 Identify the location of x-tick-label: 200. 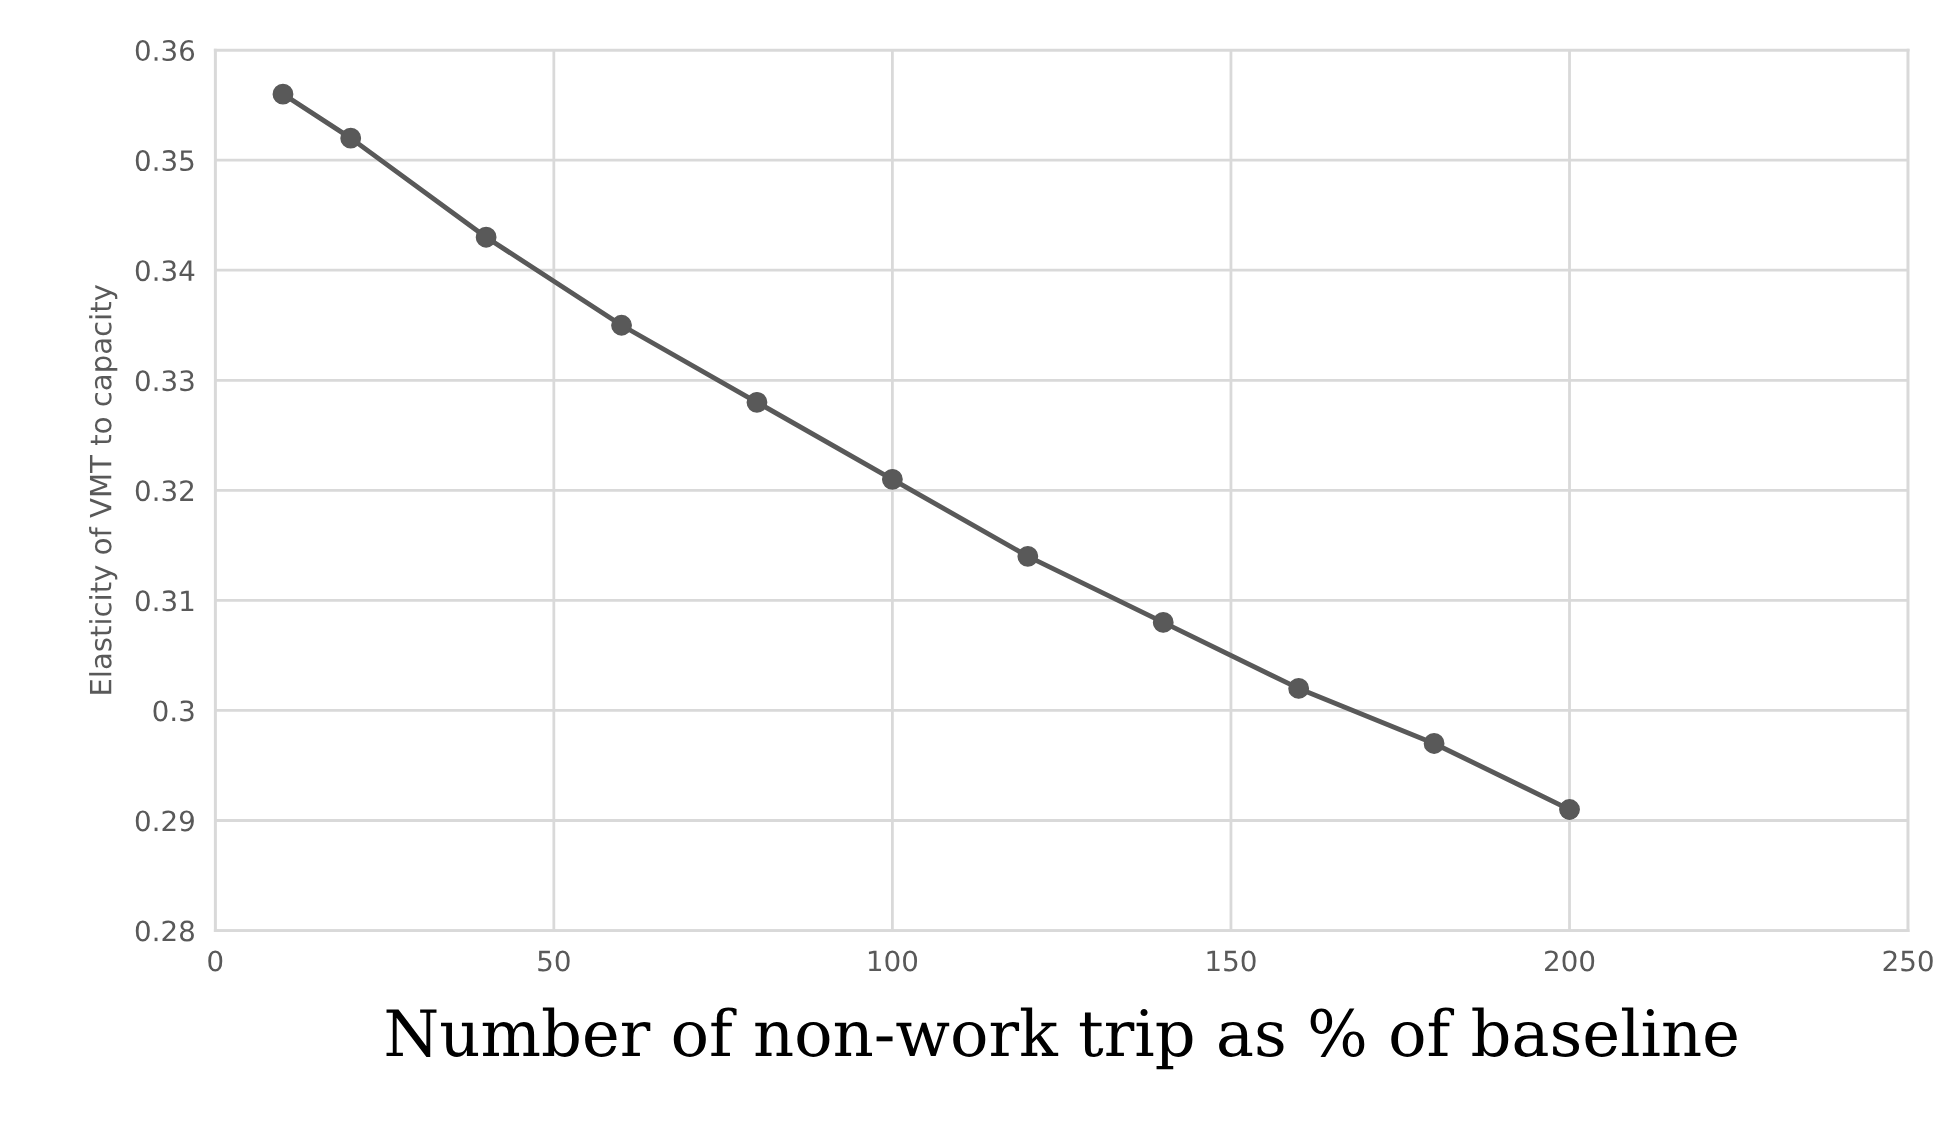
(1570, 961).